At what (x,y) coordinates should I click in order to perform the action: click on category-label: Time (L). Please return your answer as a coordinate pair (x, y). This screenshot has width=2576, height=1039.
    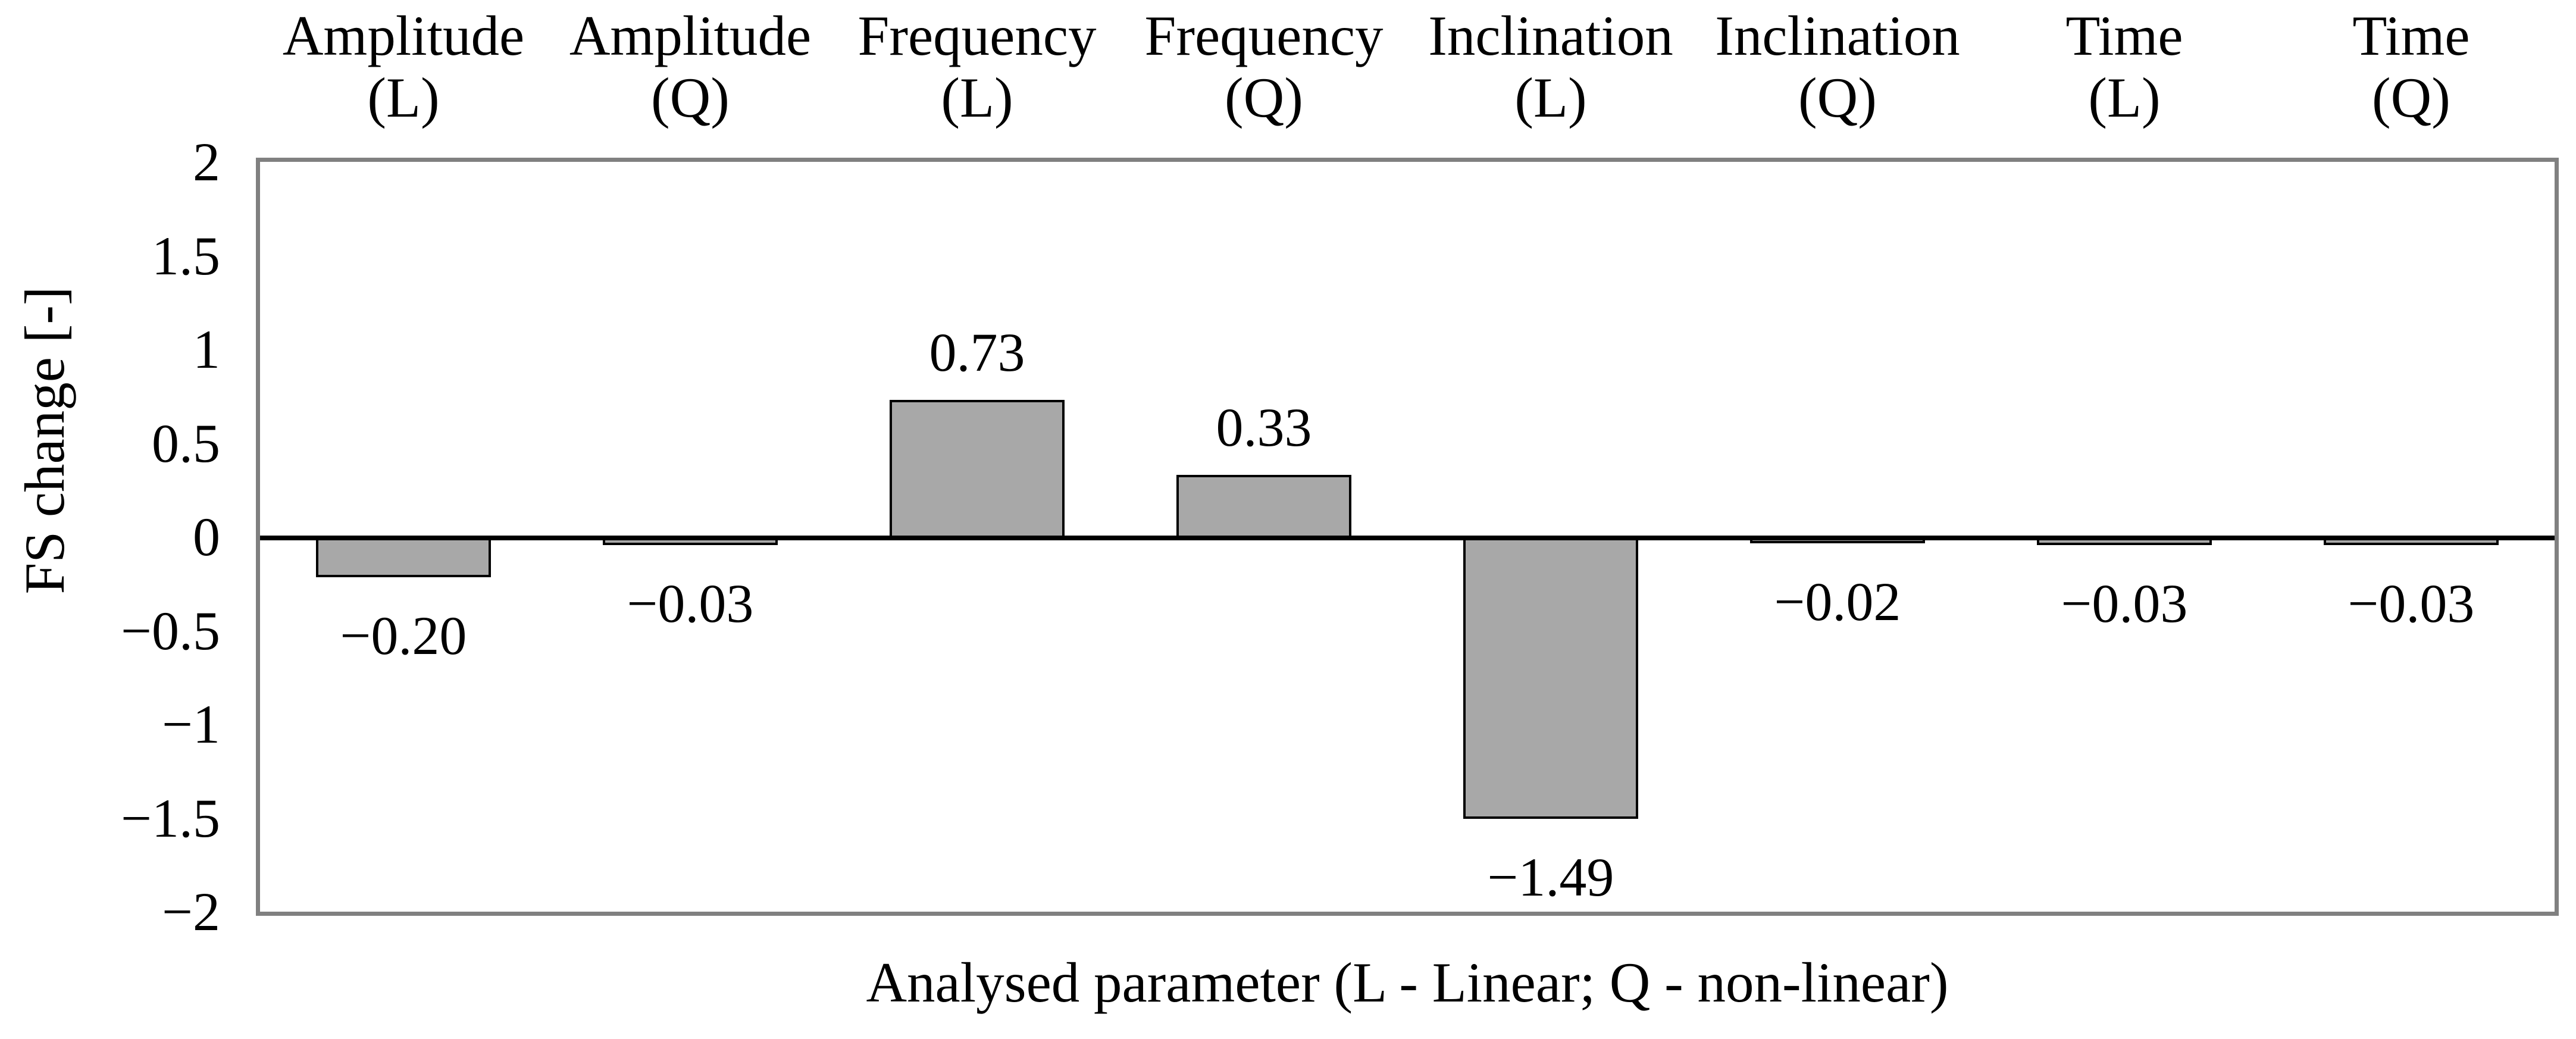
    Looking at the image, I should click on (2124, 67).